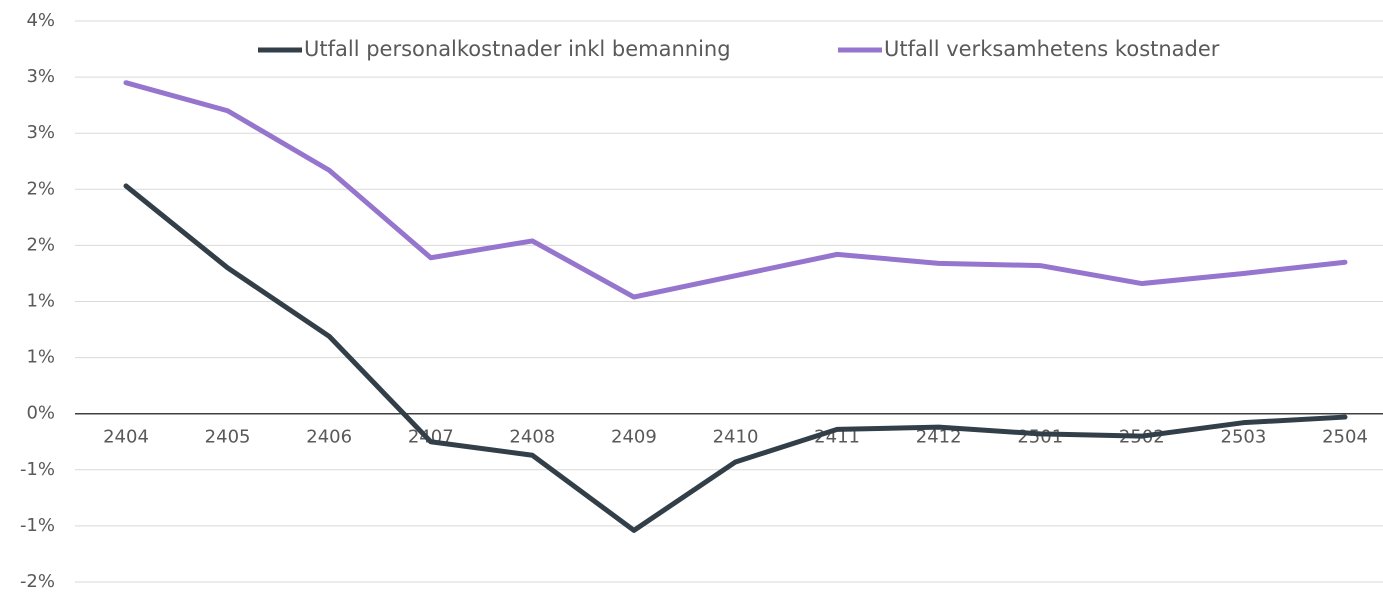 This screenshot has height=596, width=1383. Describe the element at coordinates (40, 20) in the screenshot. I see `y-tick-label: 4%` at that location.